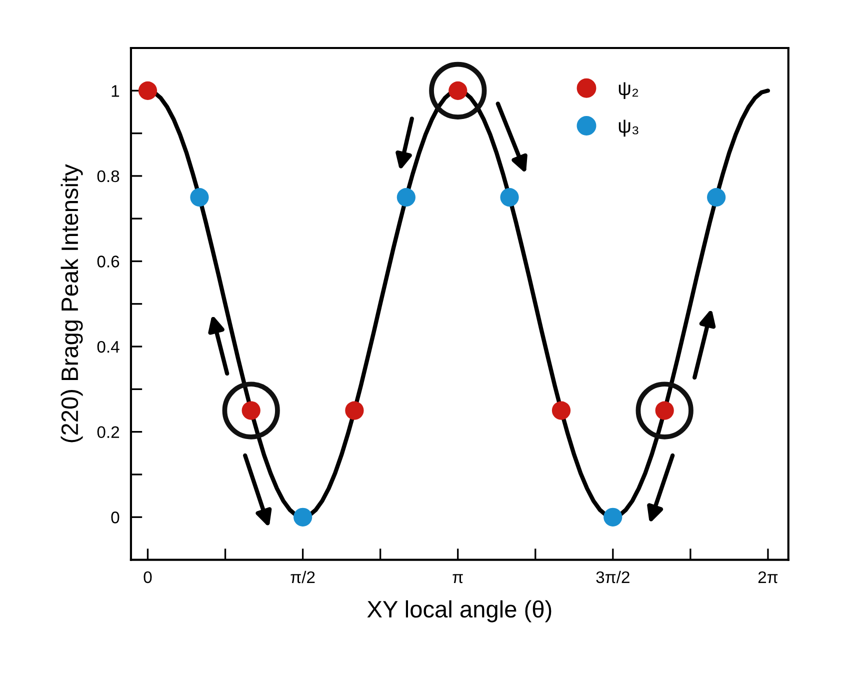  Describe the element at coordinates (108, 346) in the screenshot. I see `y-tick-label: 0.4` at that location.